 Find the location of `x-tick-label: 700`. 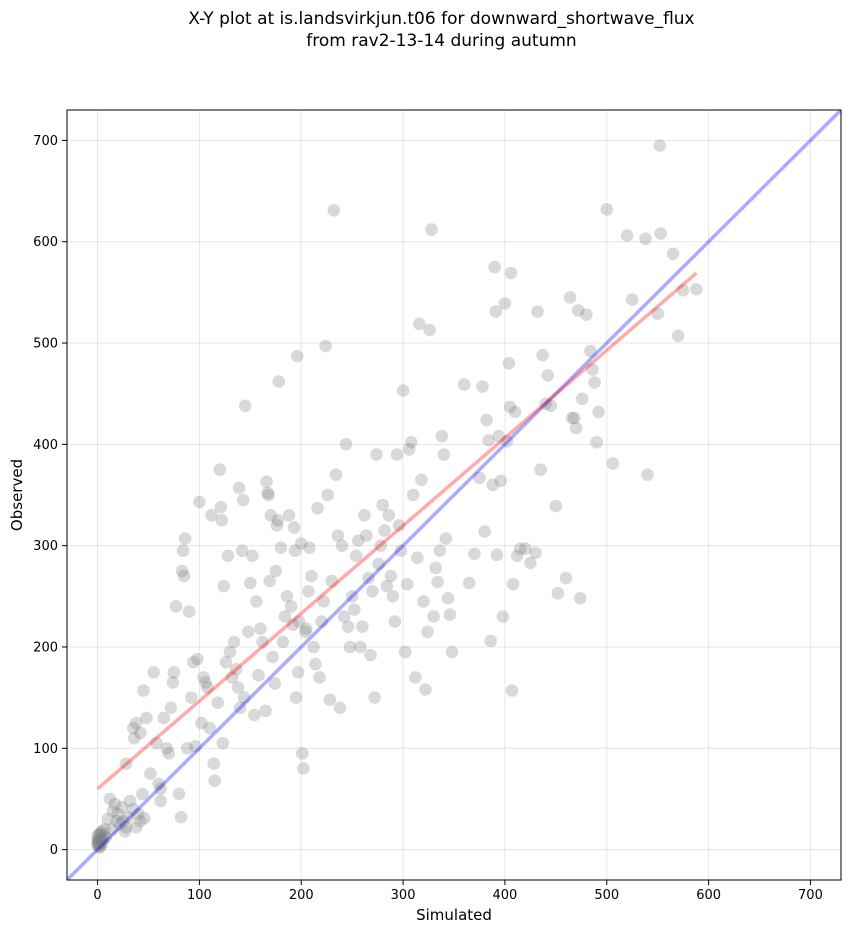

x-tick-label: 700 is located at coordinates (810, 895).